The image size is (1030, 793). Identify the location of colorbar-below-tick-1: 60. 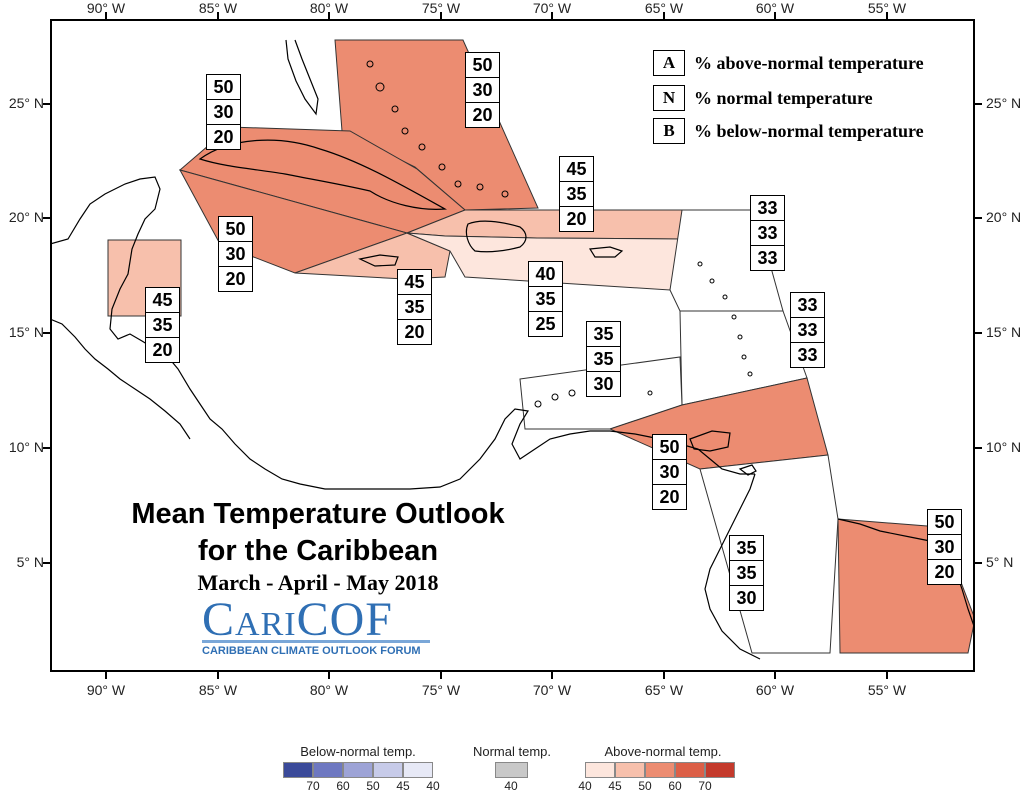
(343, 786).